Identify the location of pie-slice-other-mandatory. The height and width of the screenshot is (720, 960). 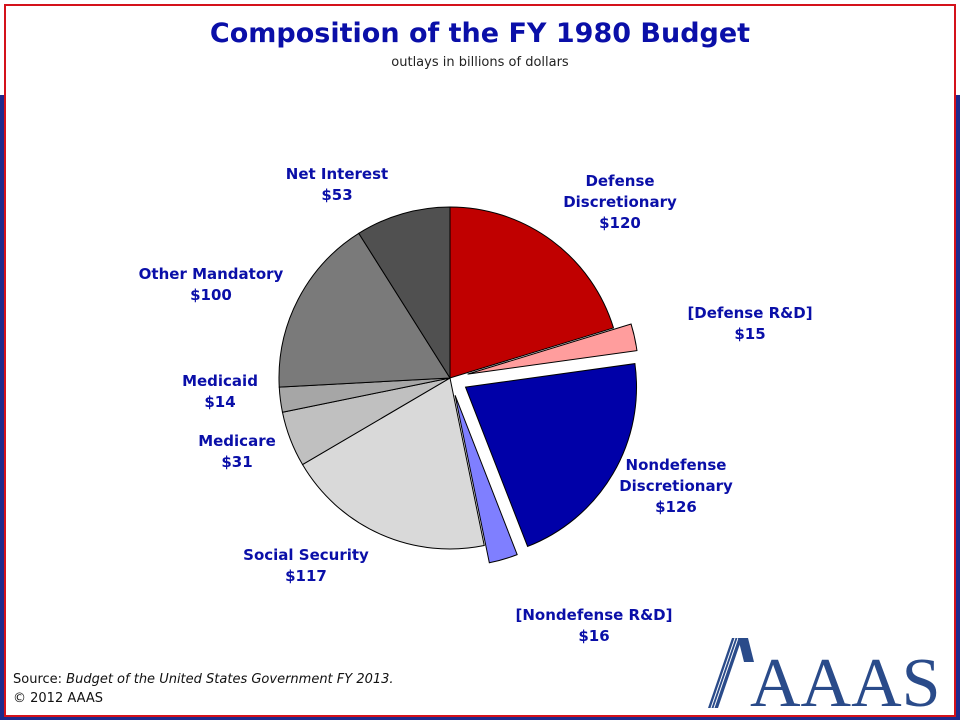
(364, 310).